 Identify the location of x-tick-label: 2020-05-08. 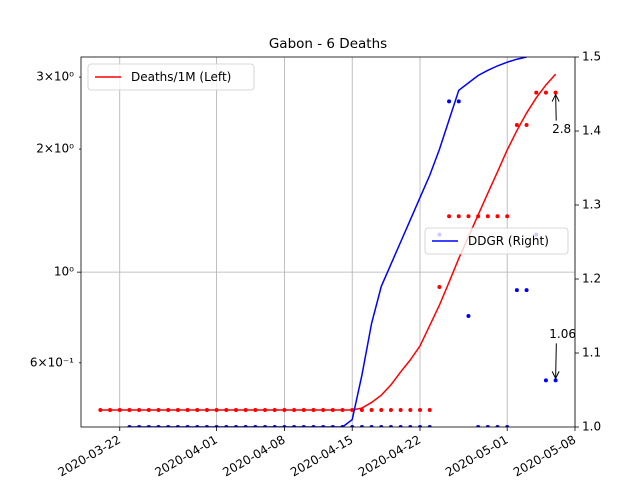
(544, 456).